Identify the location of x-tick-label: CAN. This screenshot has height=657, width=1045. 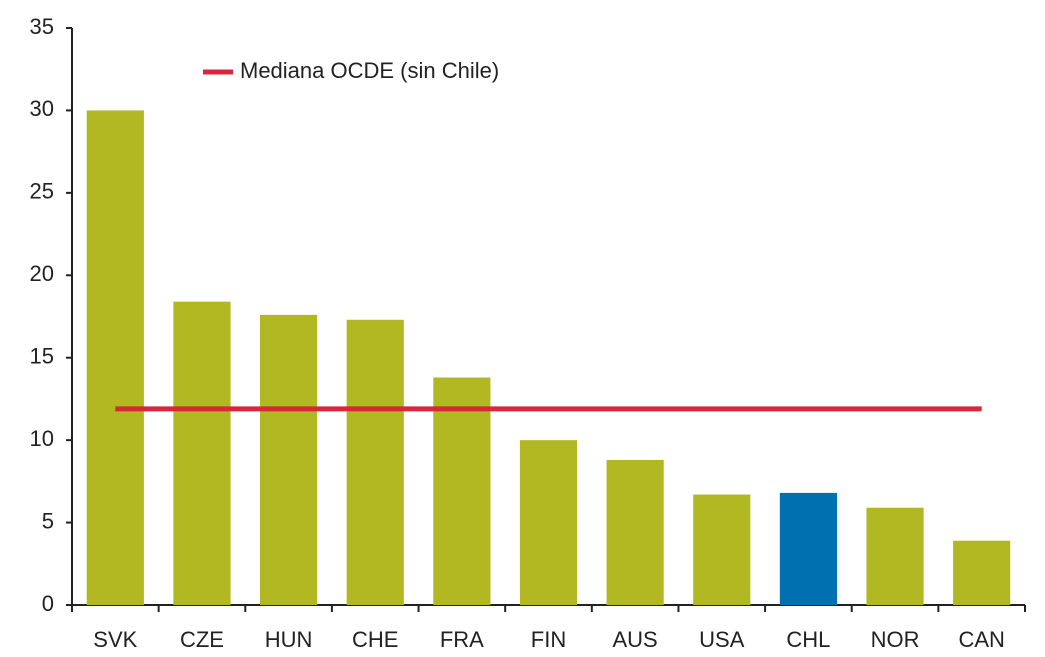
(981, 639).